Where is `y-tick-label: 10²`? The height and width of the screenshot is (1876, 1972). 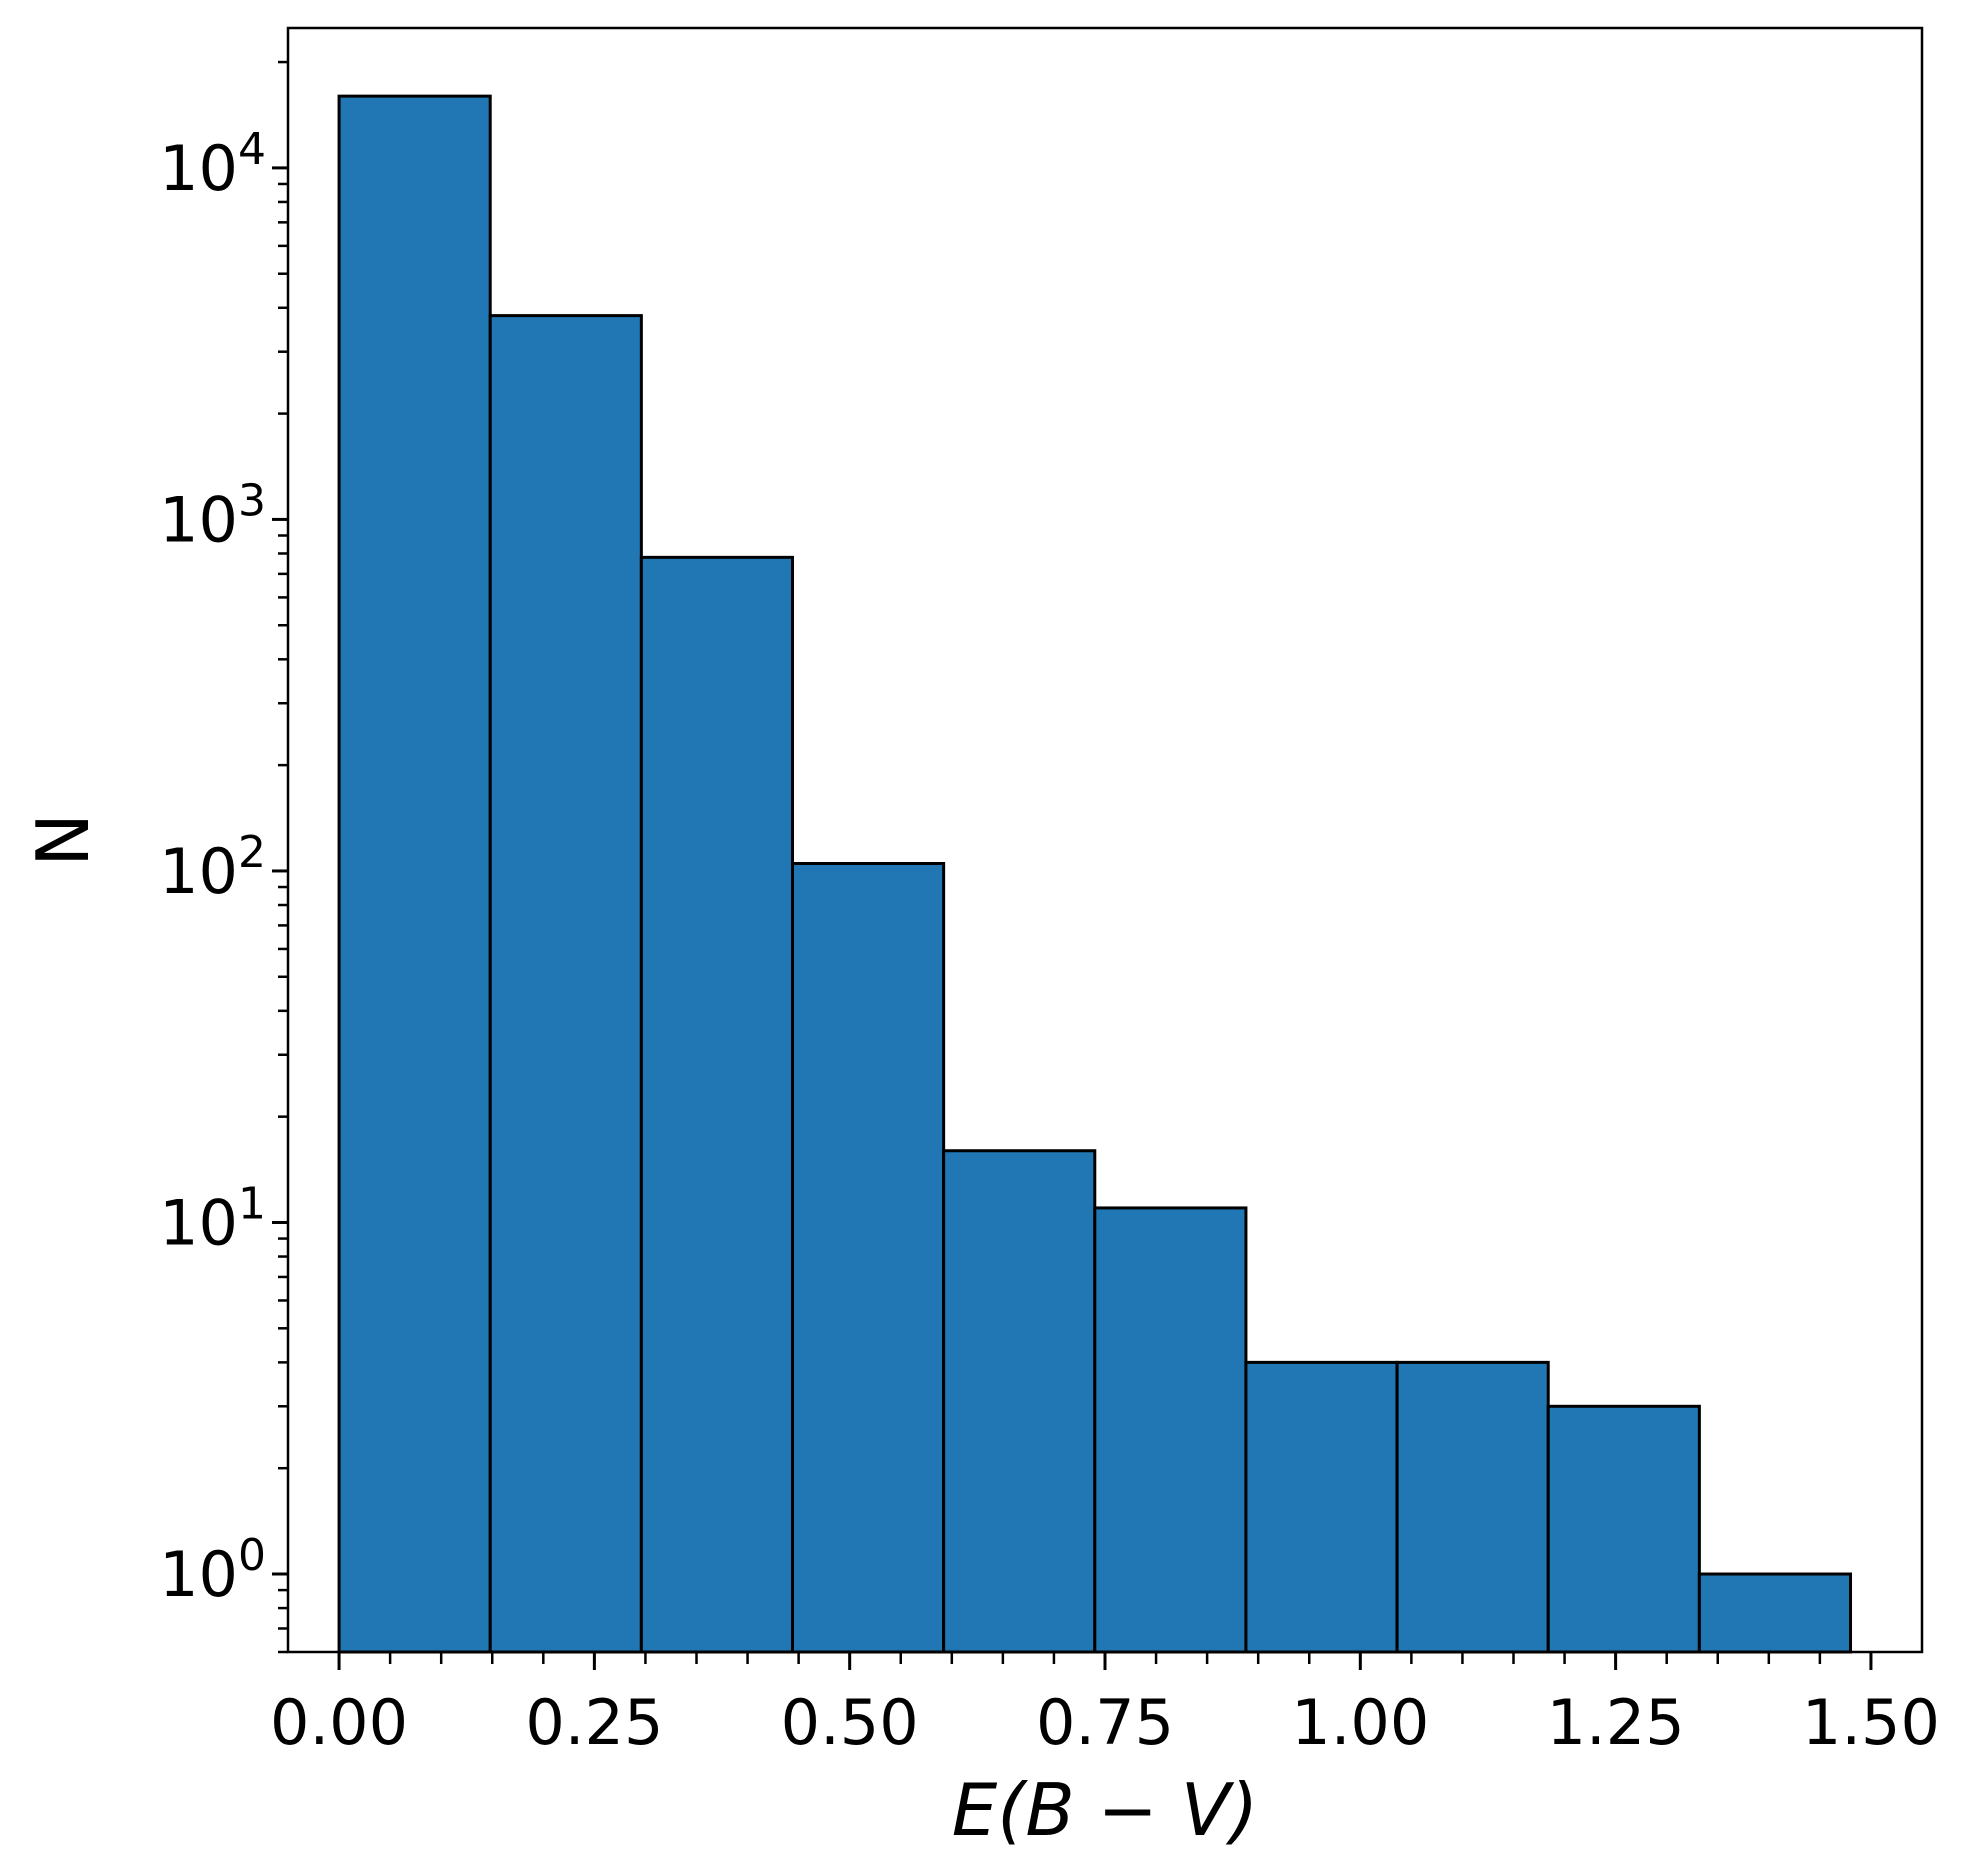
y-tick-label: 10² is located at coordinates (212, 867).